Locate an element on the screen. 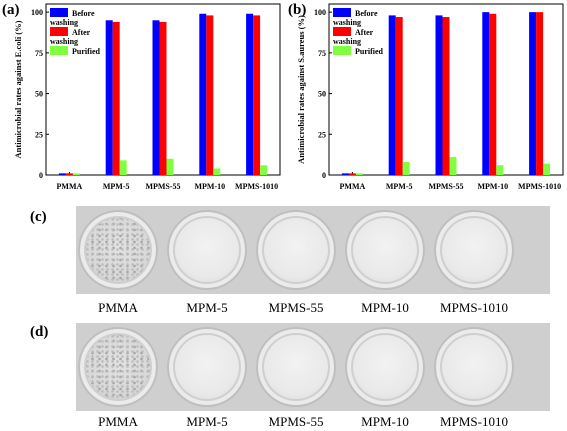 This screenshot has width=567, height=431. dish-label-d-2: MPMS-55 is located at coordinates (296, 421).